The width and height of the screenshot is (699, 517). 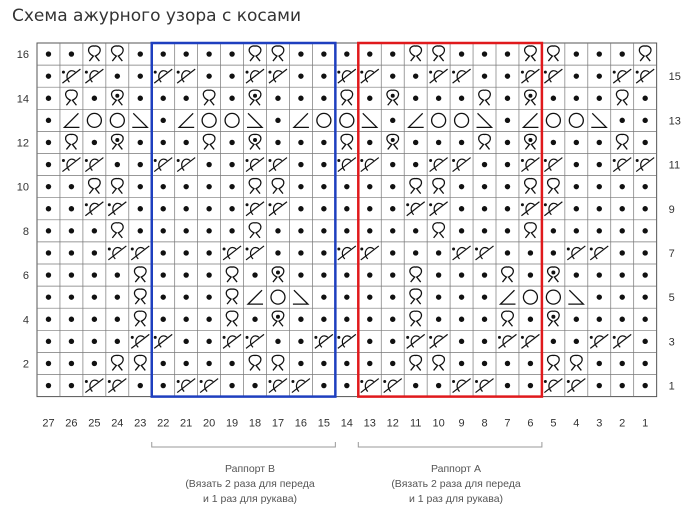 What do you see at coordinates (26, 320) in the screenshot?
I see `row-number-left: 4` at bounding box center [26, 320].